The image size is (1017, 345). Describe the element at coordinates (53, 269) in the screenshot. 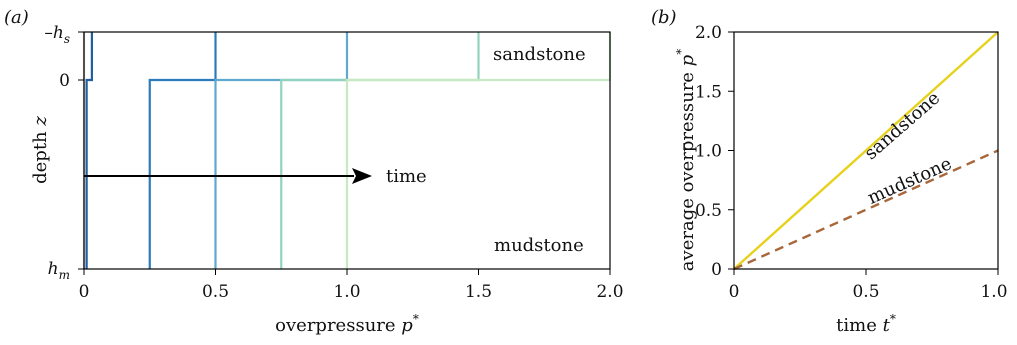

I see `y-tick-bottom-text: h` at that location.